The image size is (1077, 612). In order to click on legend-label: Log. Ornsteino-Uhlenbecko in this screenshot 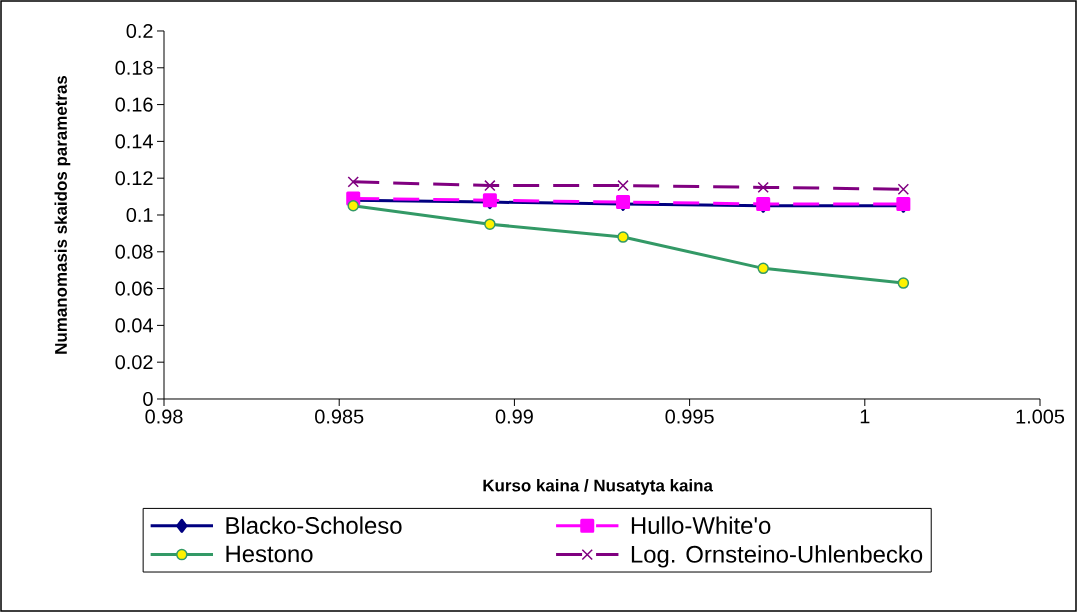, I will do `click(777, 556)`.